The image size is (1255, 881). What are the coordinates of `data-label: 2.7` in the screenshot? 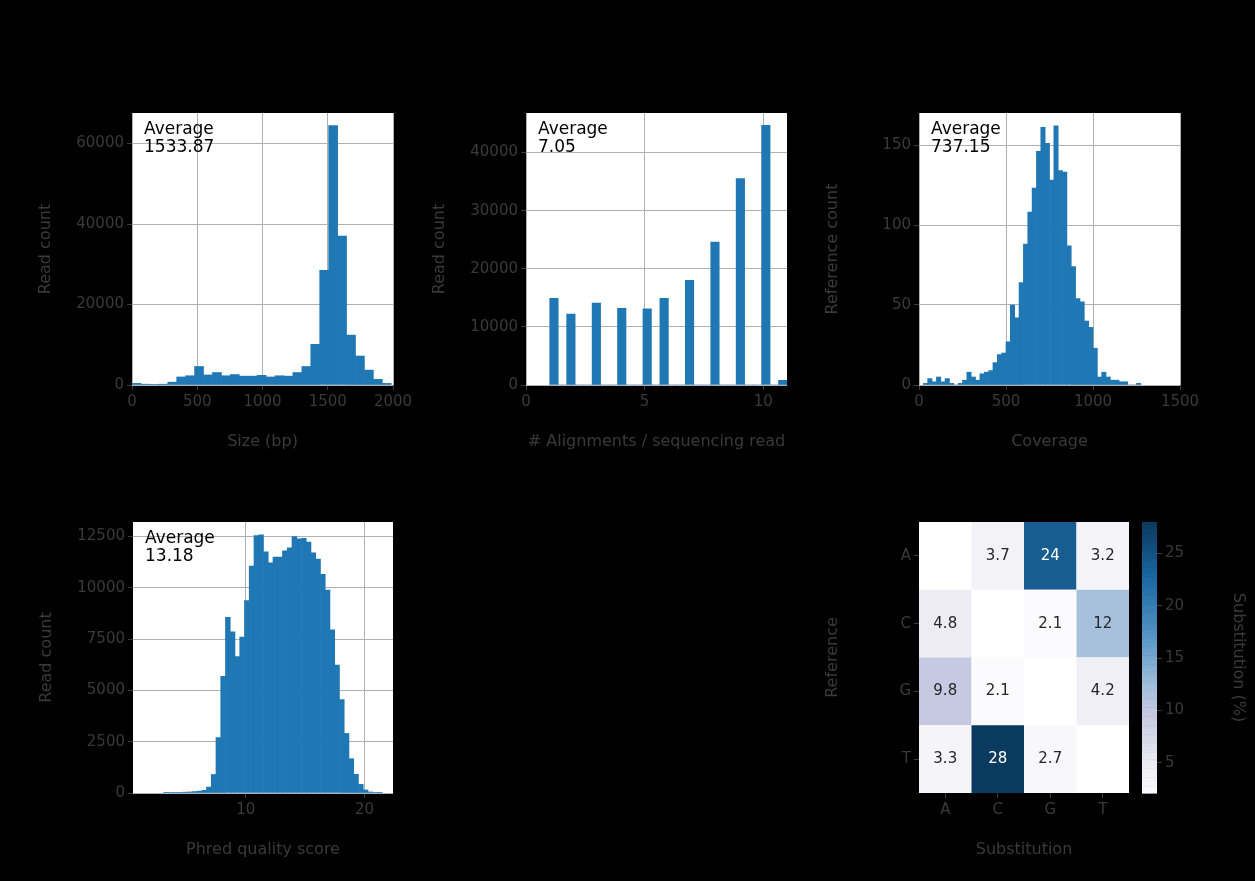 It's located at (1050, 758).